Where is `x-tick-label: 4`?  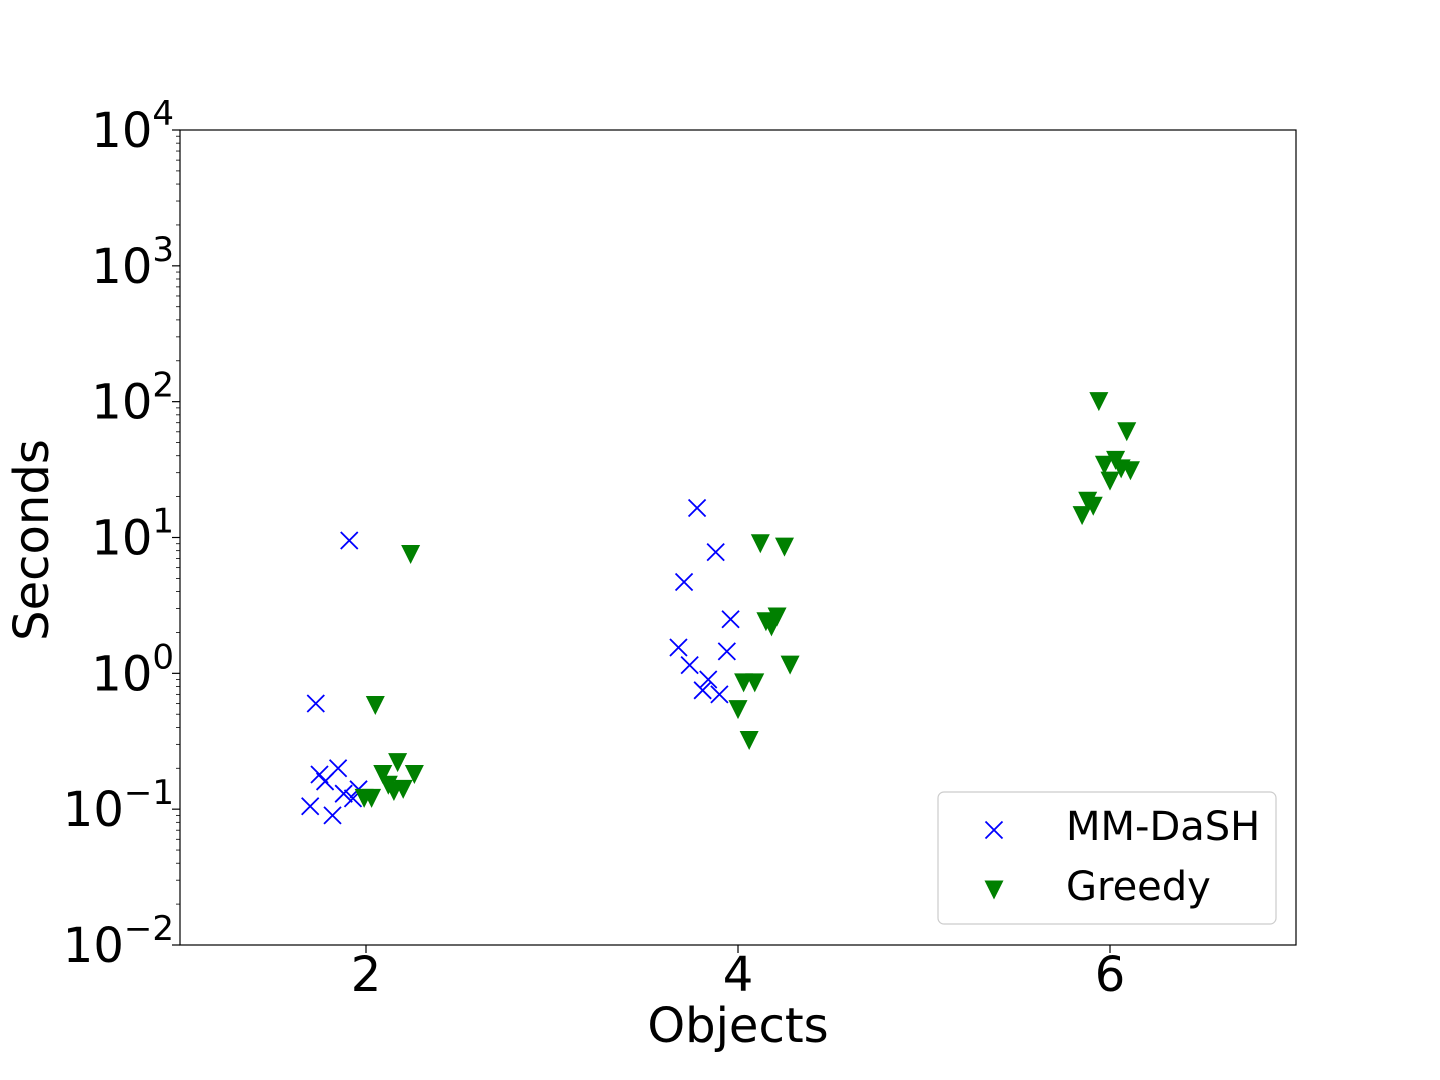
x-tick-label: 4 is located at coordinates (738, 975).